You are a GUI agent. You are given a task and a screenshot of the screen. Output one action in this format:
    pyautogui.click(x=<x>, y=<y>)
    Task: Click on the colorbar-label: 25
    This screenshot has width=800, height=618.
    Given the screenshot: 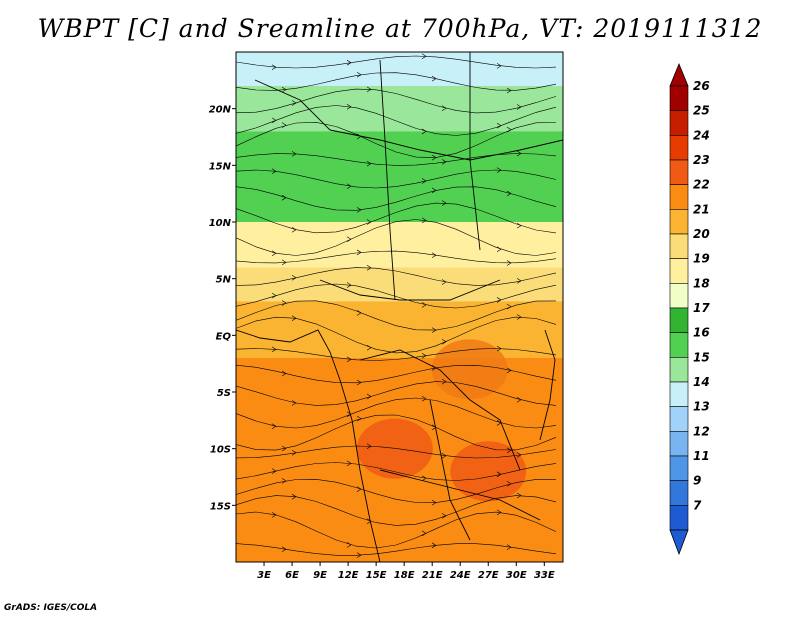 What is the action you would take?
    pyautogui.click(x=701, y=111)
    